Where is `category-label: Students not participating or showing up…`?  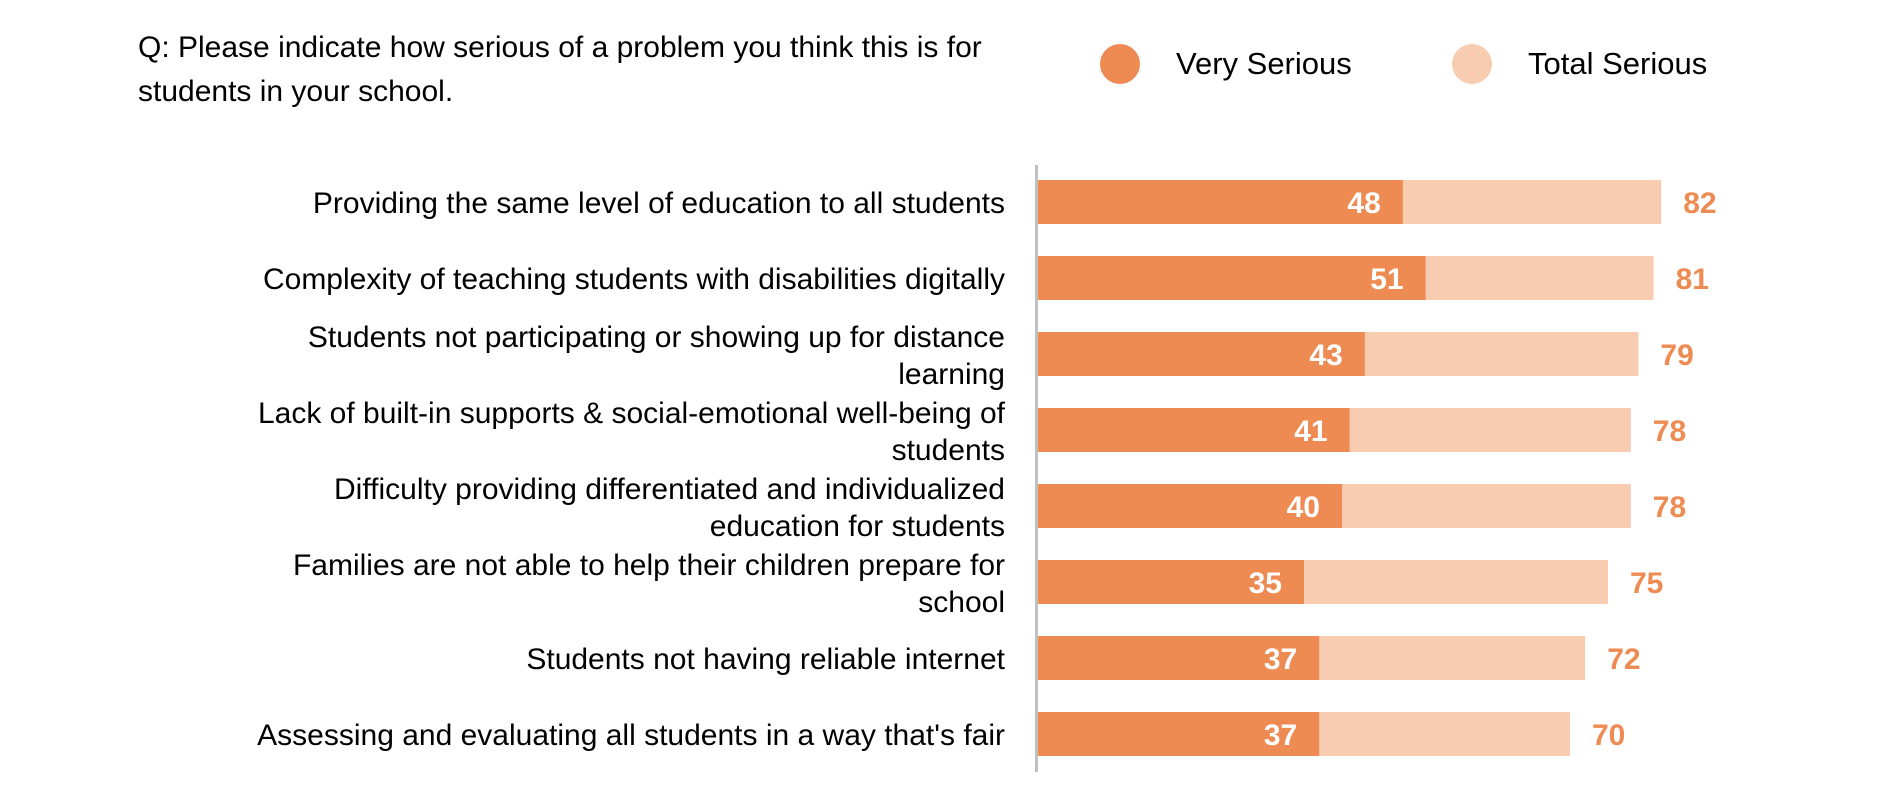
category-label: Students not participating or showing up… is located at coordinates (656, 337).